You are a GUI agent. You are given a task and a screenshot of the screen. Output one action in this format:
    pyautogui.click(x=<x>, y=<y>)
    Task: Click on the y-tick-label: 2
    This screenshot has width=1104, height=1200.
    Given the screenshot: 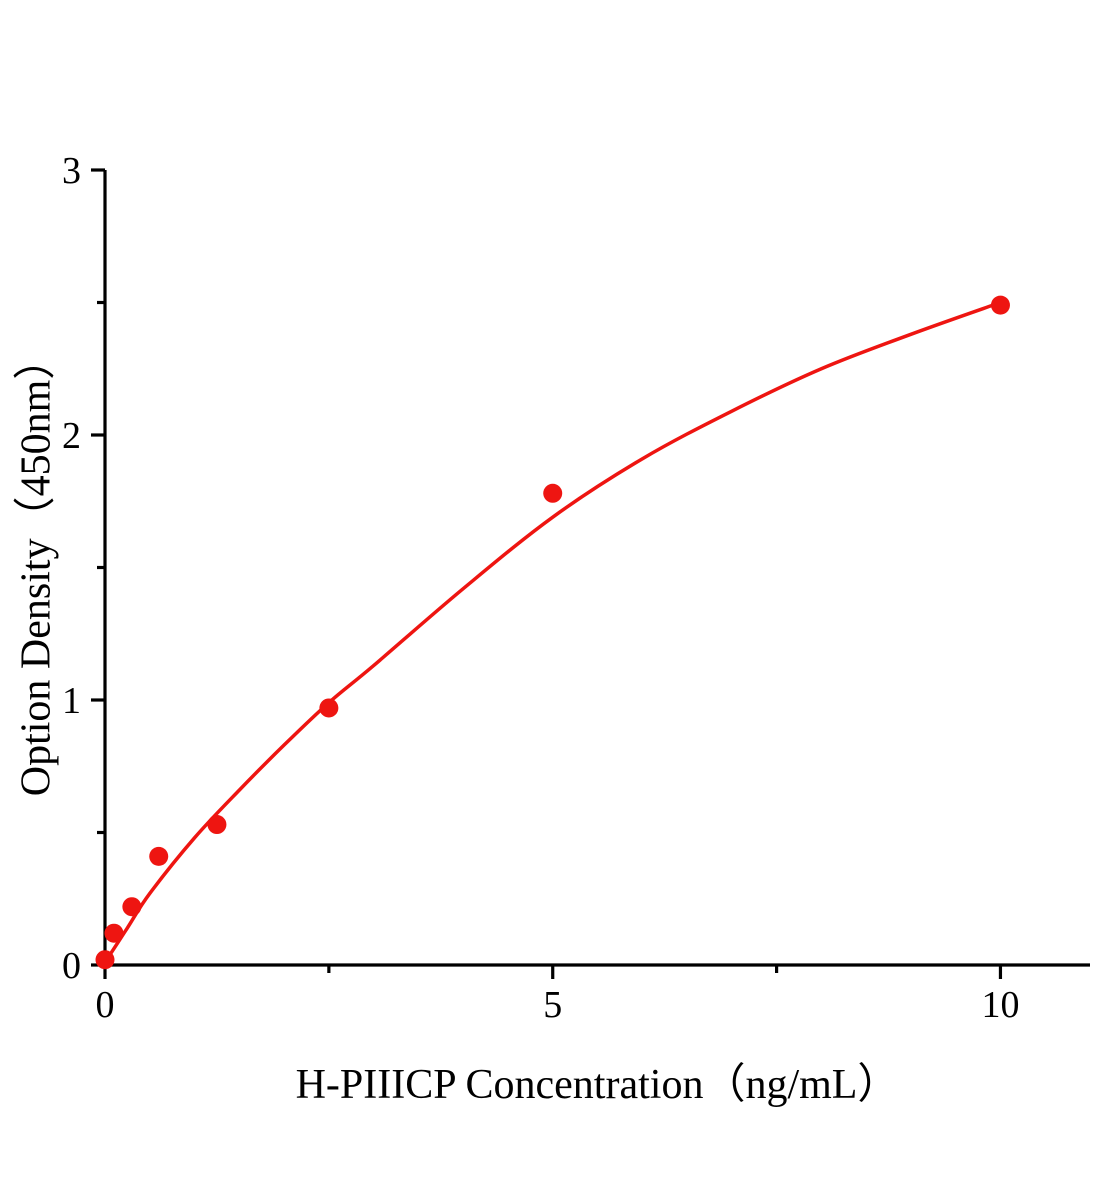 What is the action you would take?
    pyautogui.click(x=71, y=436)
    